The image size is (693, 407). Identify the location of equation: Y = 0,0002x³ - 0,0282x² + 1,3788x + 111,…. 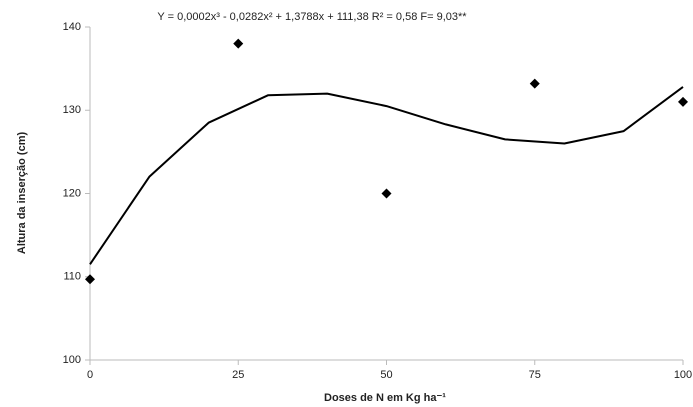
(312, 17).